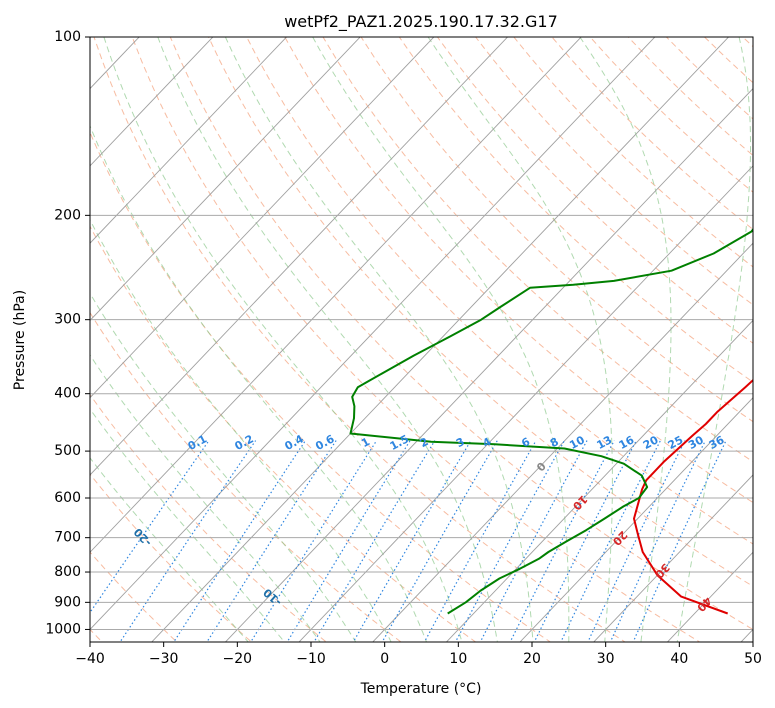  What do you see at coordinates (458, 659) in the screenshot?
I see `x-tick-label: 10` at bounding box center [458, 659].